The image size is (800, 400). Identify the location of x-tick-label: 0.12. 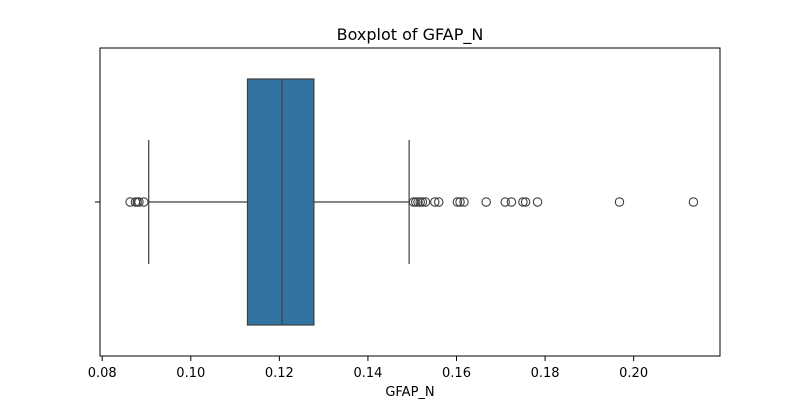
(279, 373).